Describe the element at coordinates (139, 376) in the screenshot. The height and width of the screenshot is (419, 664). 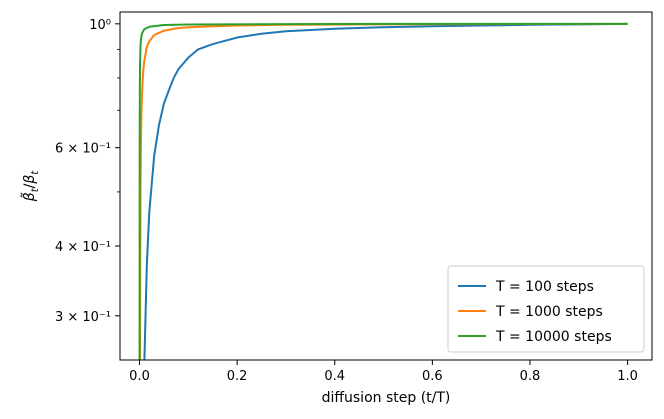
I see `x-tick-label: 0.0` at that location.